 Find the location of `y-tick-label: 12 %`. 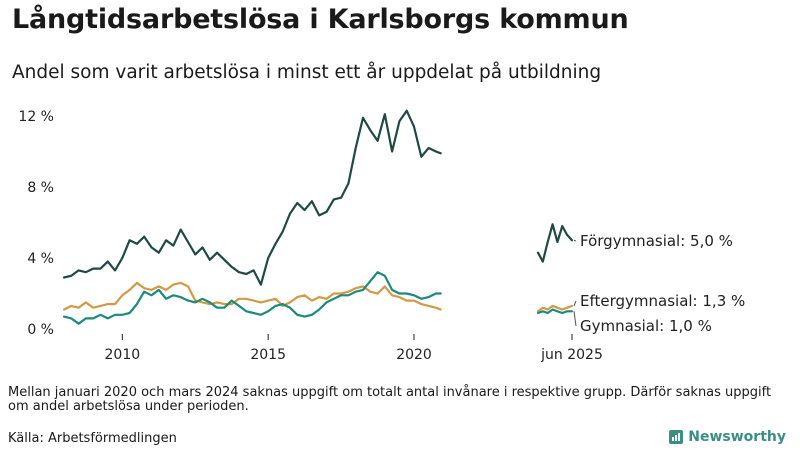

y-tick-label: 12 % is located at coordinates (36, 117).